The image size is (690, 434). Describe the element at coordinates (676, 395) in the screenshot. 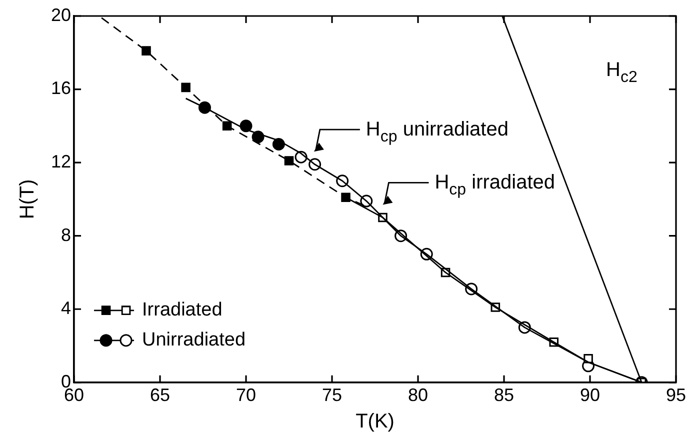

I see `x-tick-label: 95` at that location.